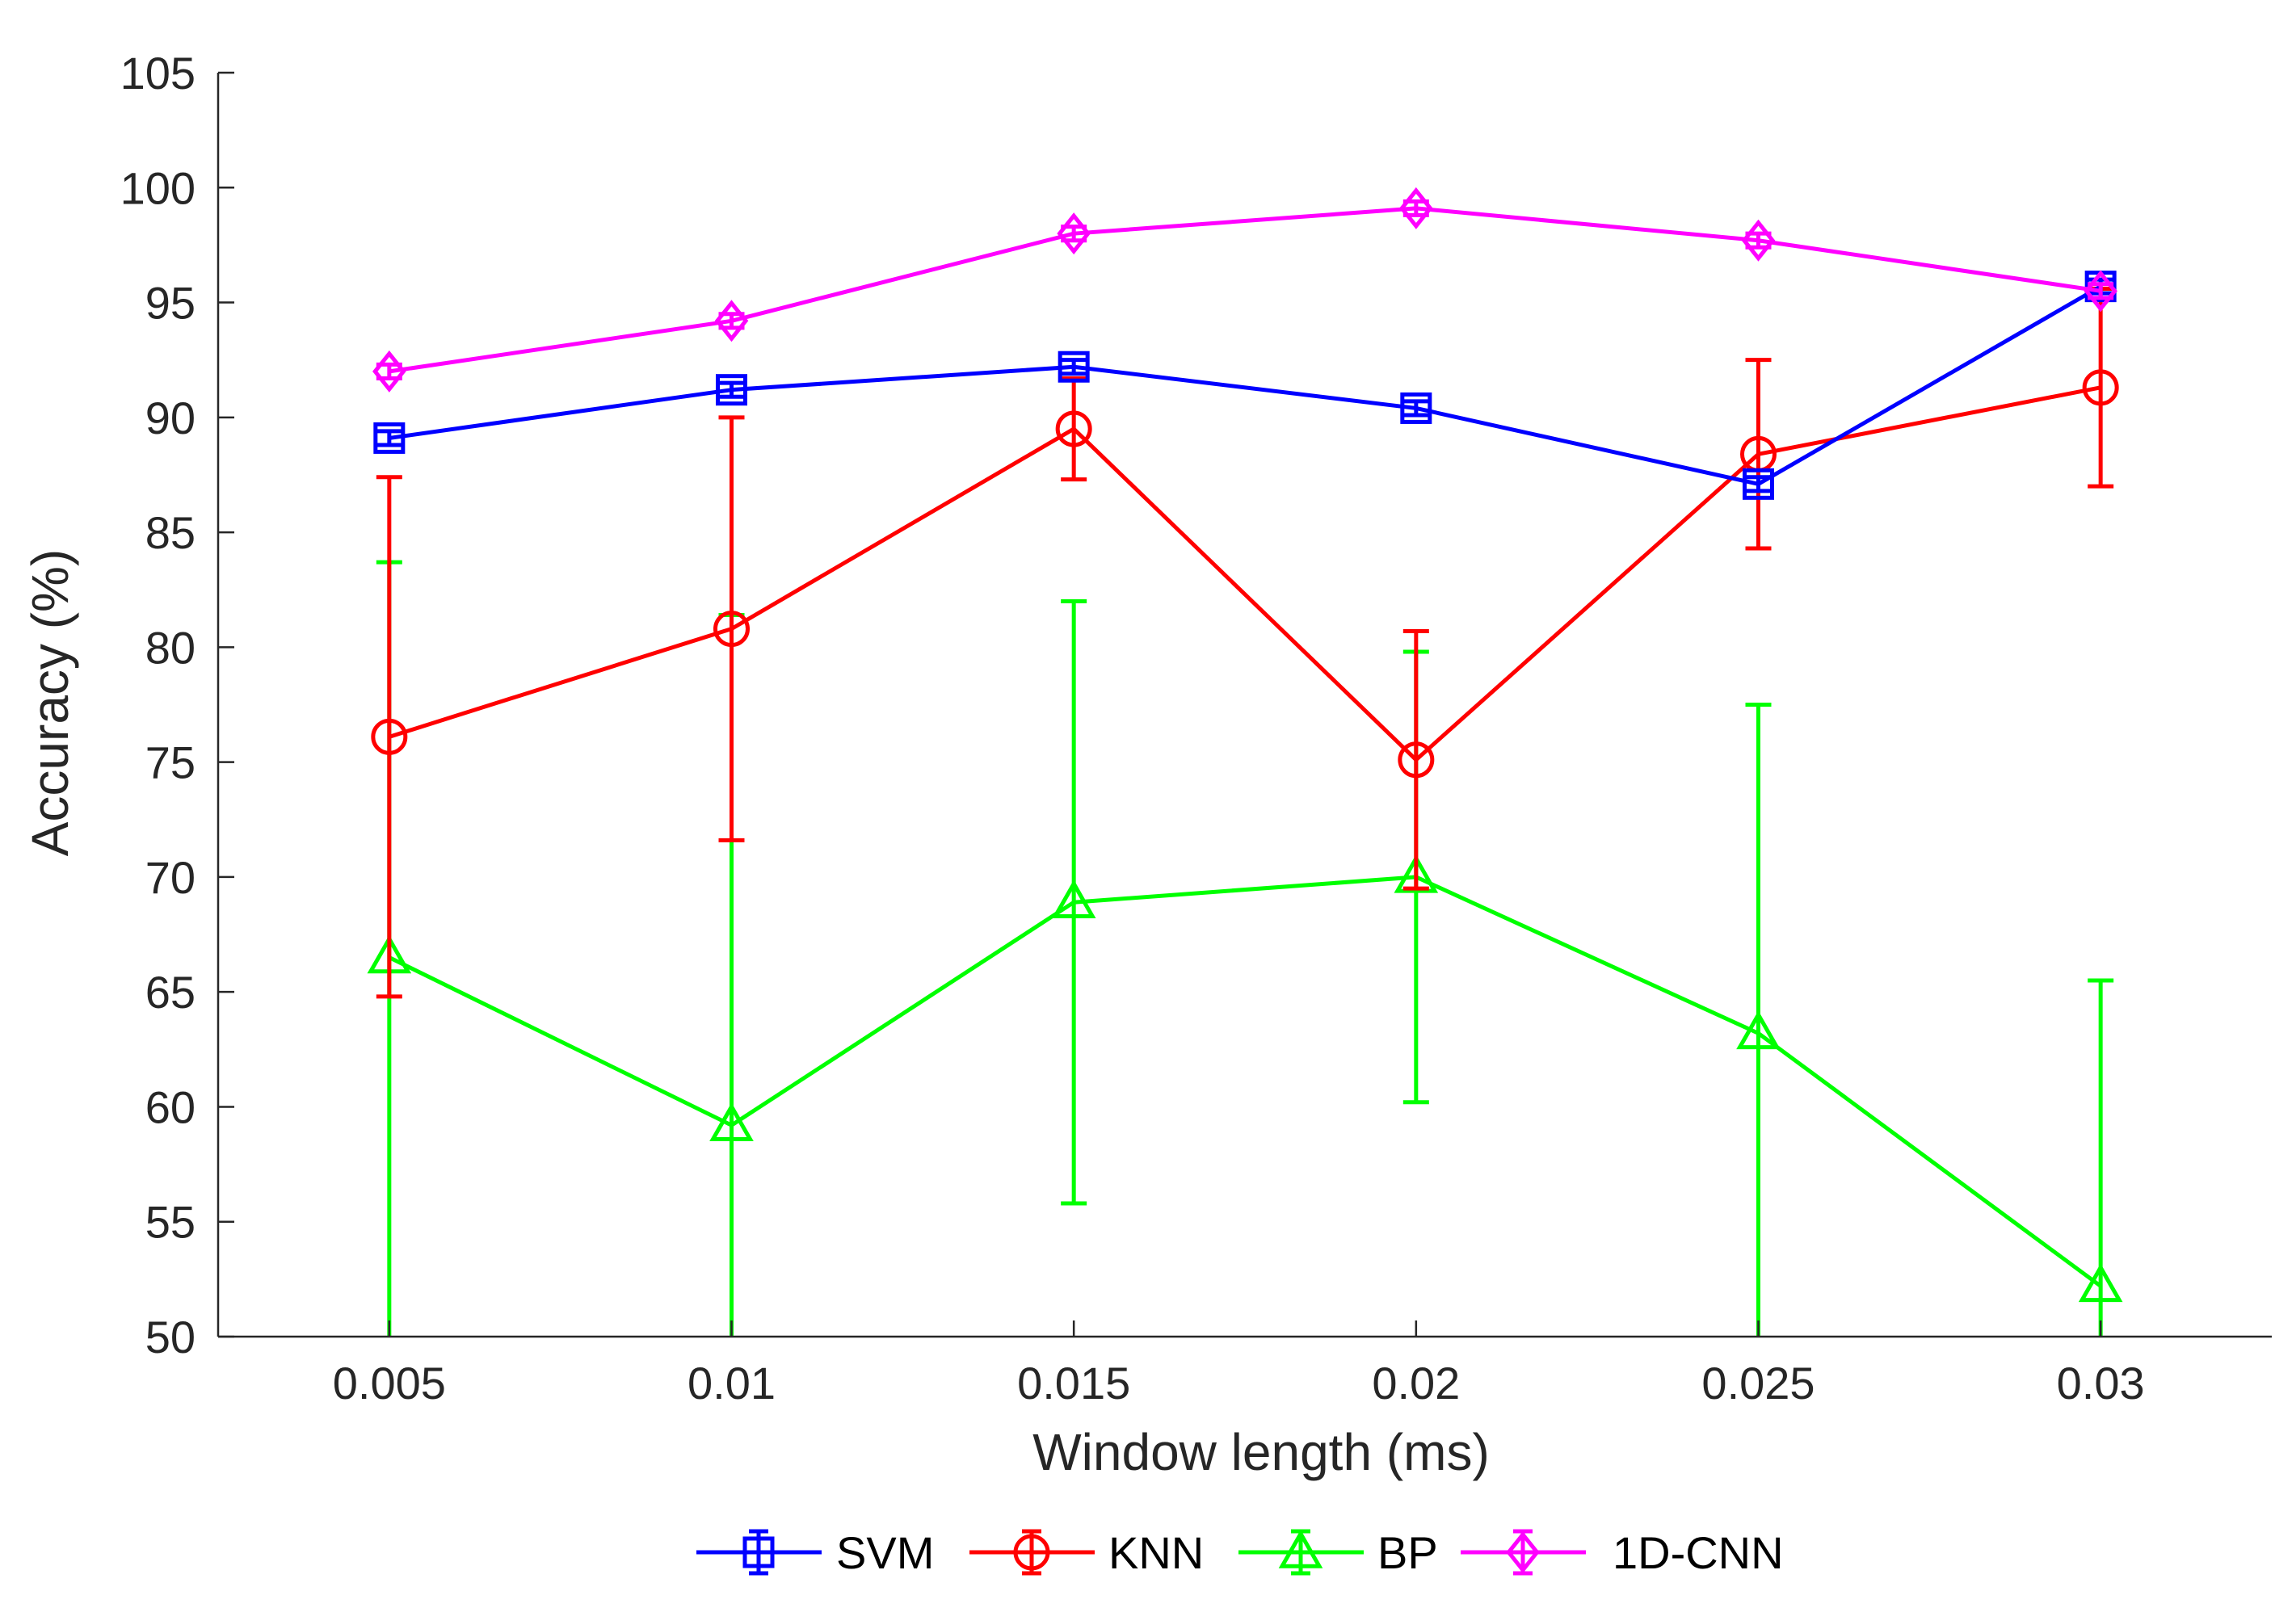  I want to click on legend: SVM KNN BP 1D-CNN, so click(1240, 1552).